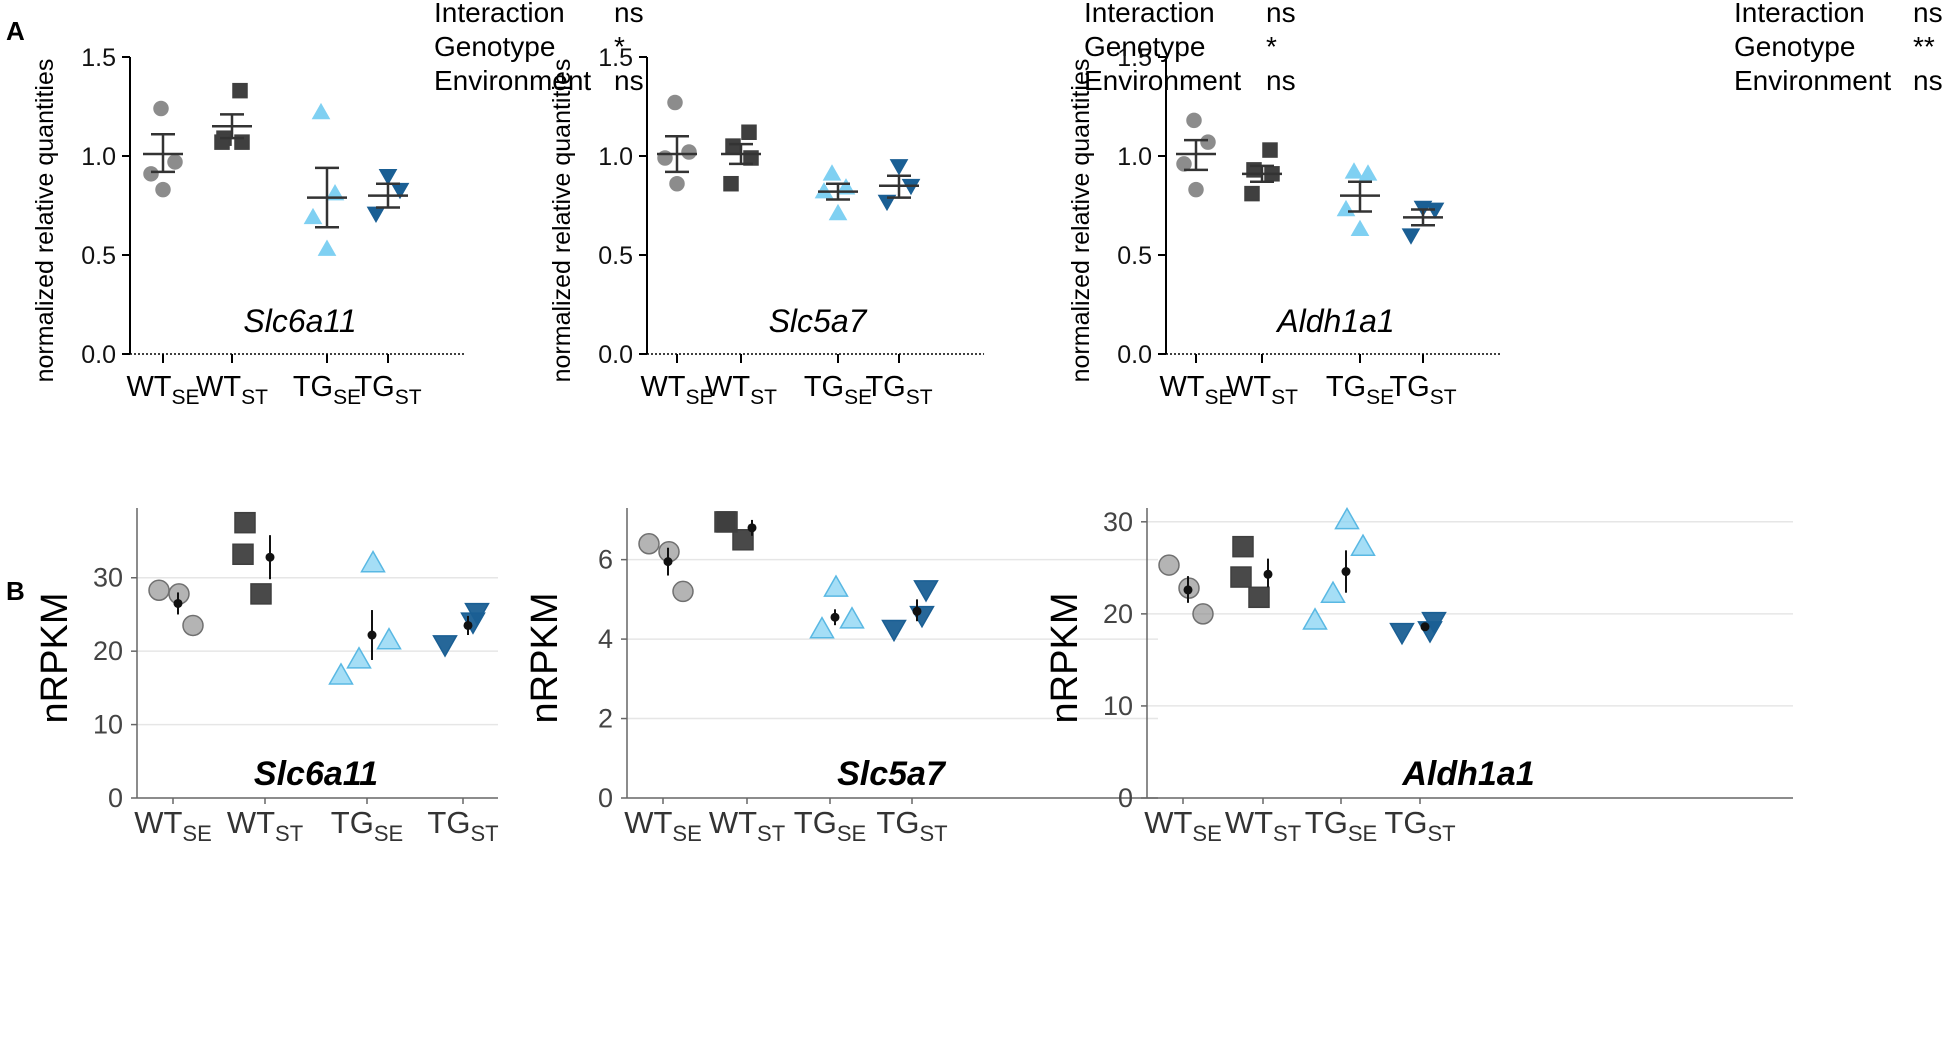 The width and height of the screenshot is (1950, 1046). I want to click on chart-b-2: 0 2 4 6 nRPKM WTSE WTST TGSE TGST Slc5a7, so click(841, 677).